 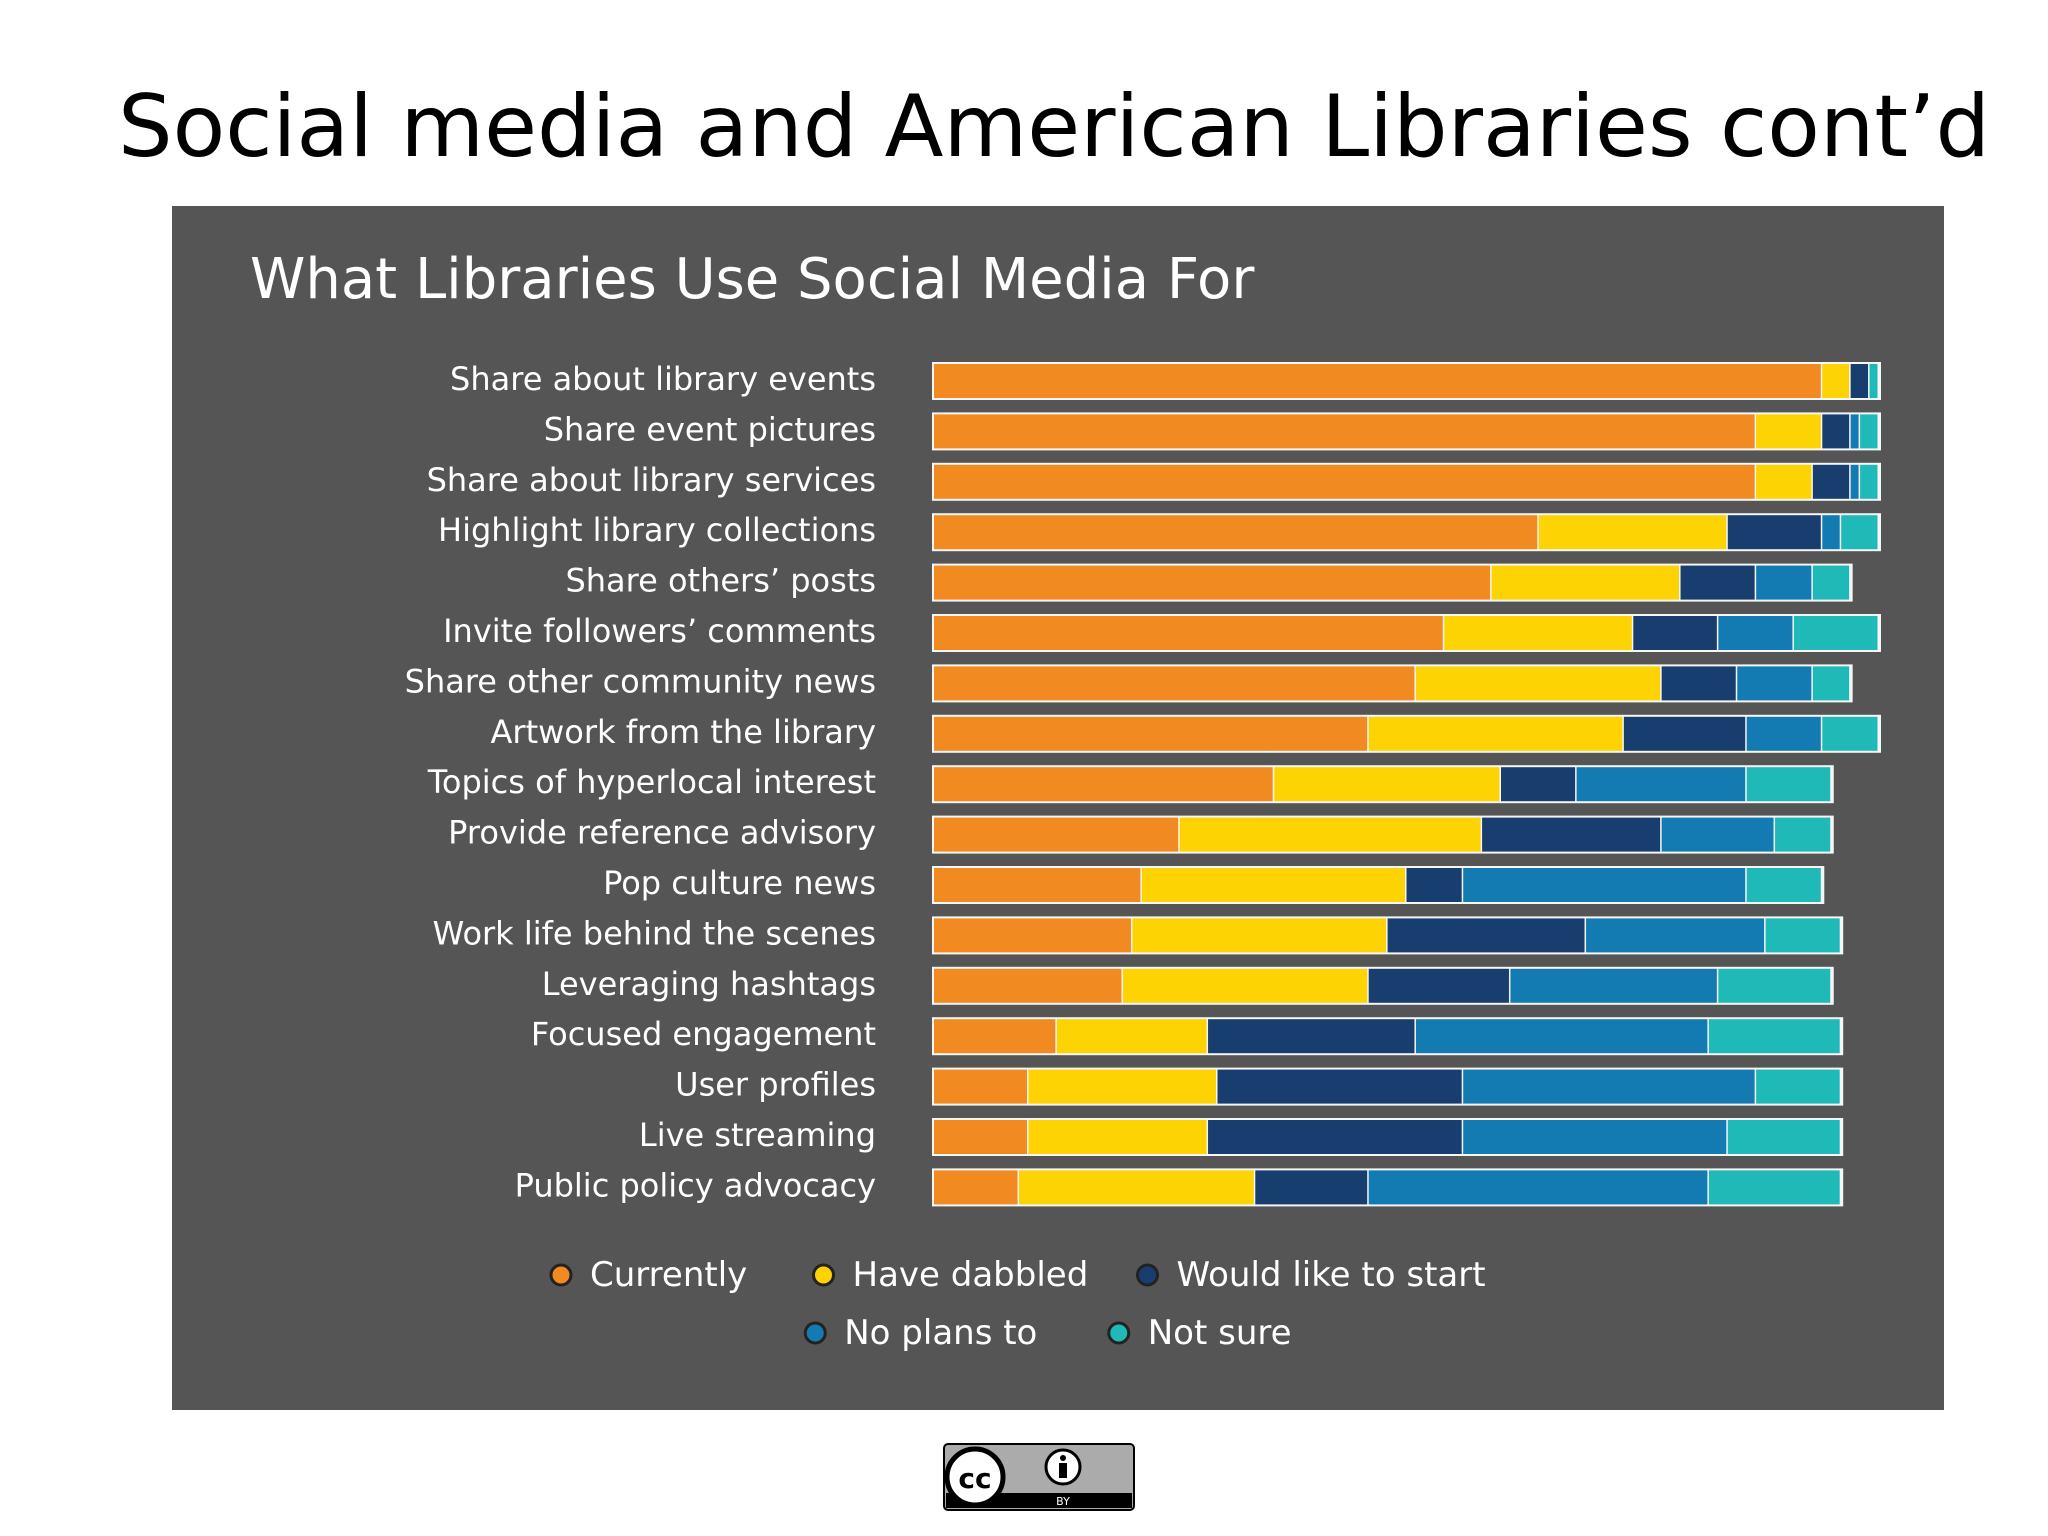 I want to click on bar-work-life-behind-the-scenes-no-plans-to, so click(x=1675, y=935).